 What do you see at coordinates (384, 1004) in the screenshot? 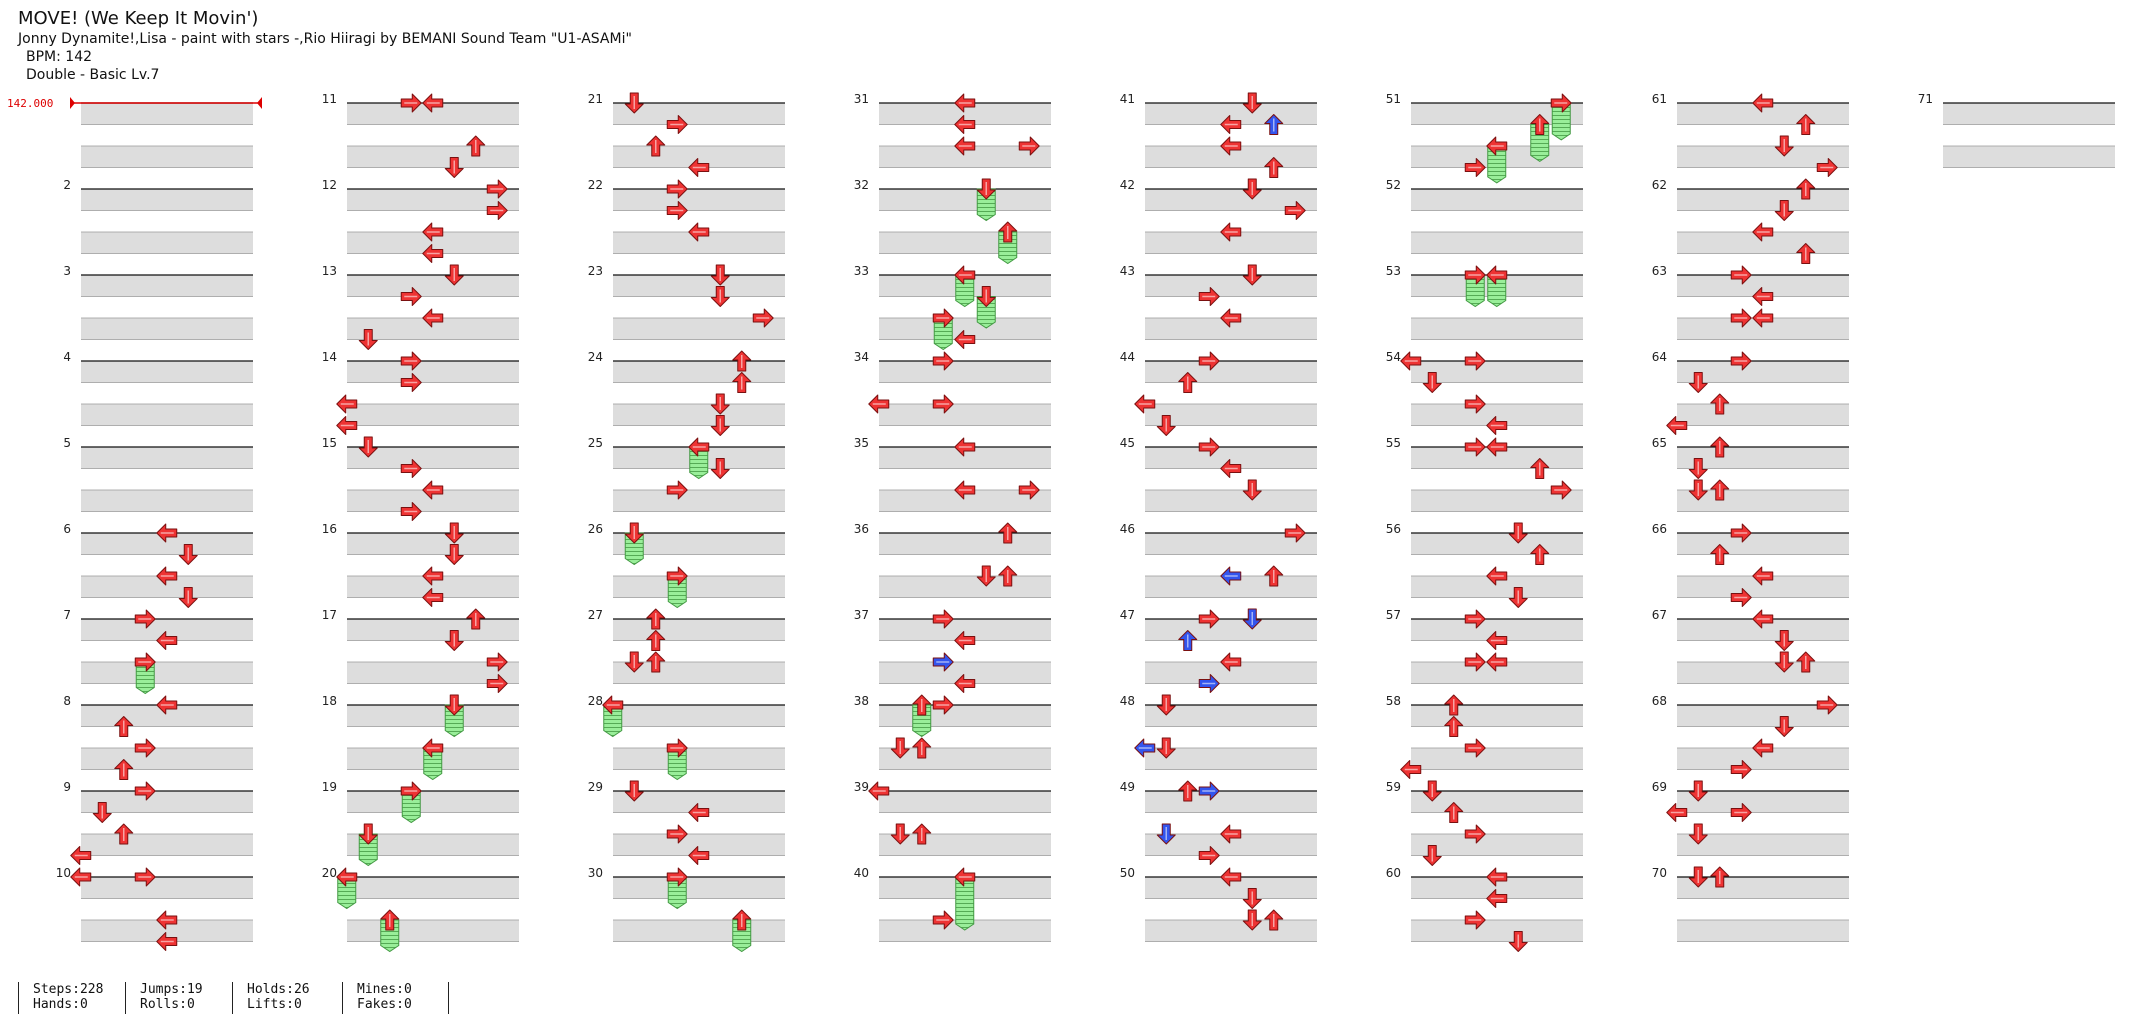
I see `stat-fakes: Fakes:0` at bounding box center [384, 1004].